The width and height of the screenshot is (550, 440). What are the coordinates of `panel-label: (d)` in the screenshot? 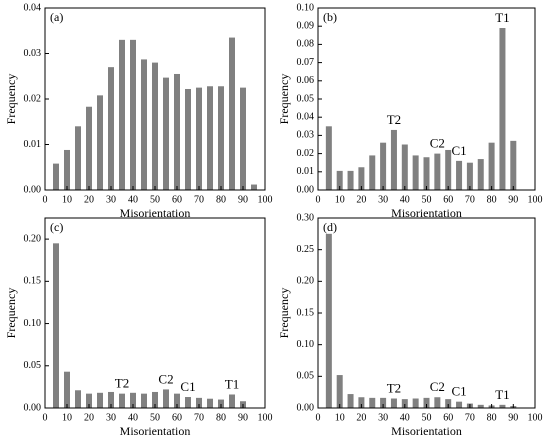 It's located at (330, 227).